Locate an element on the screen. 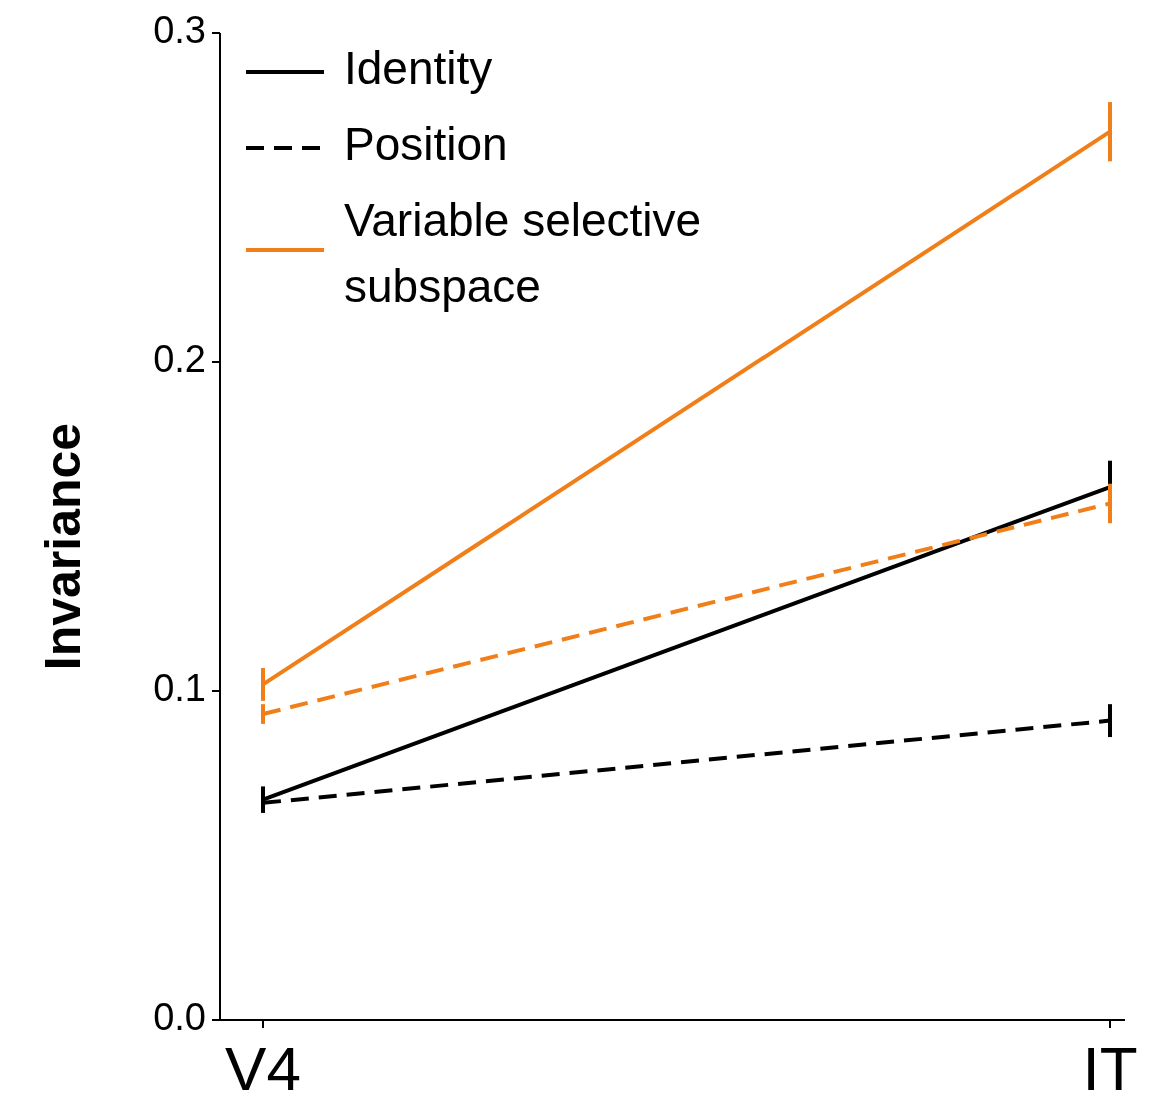  legend-label: Variable selective subspace is located at coordinates (523, 253).